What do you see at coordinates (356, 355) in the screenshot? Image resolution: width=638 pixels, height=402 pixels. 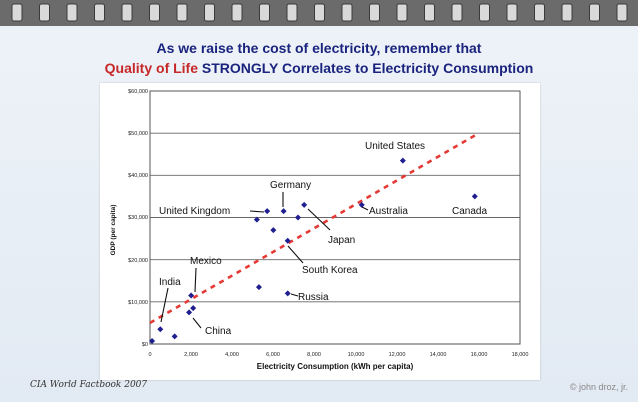 I see `x-tick-label: 10,000` at bounding box center [356, 355].